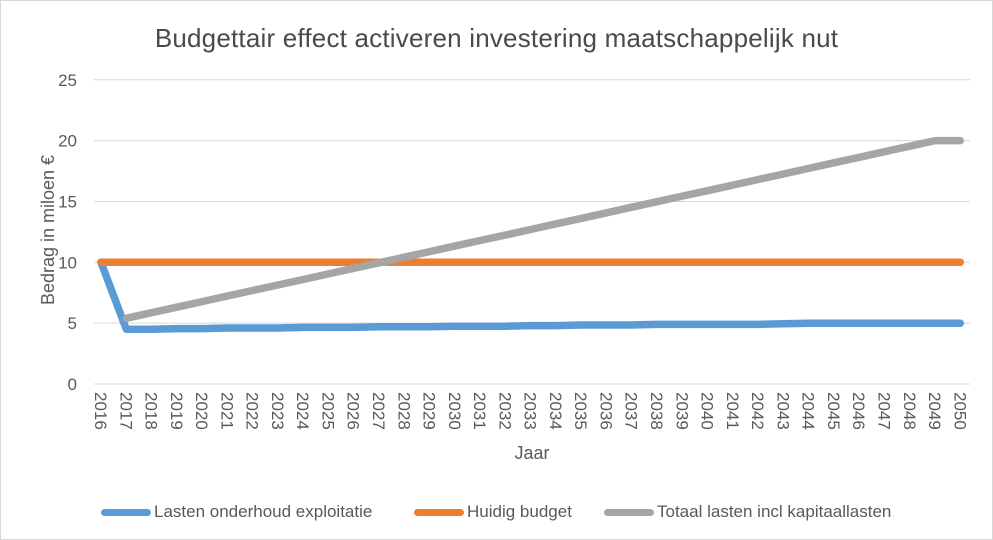 The height and width of the screenshot is (540, 993). Describe the element at coordinates (959, 411) in the screenshot. I see `x-tick-label: 2050` at that location.